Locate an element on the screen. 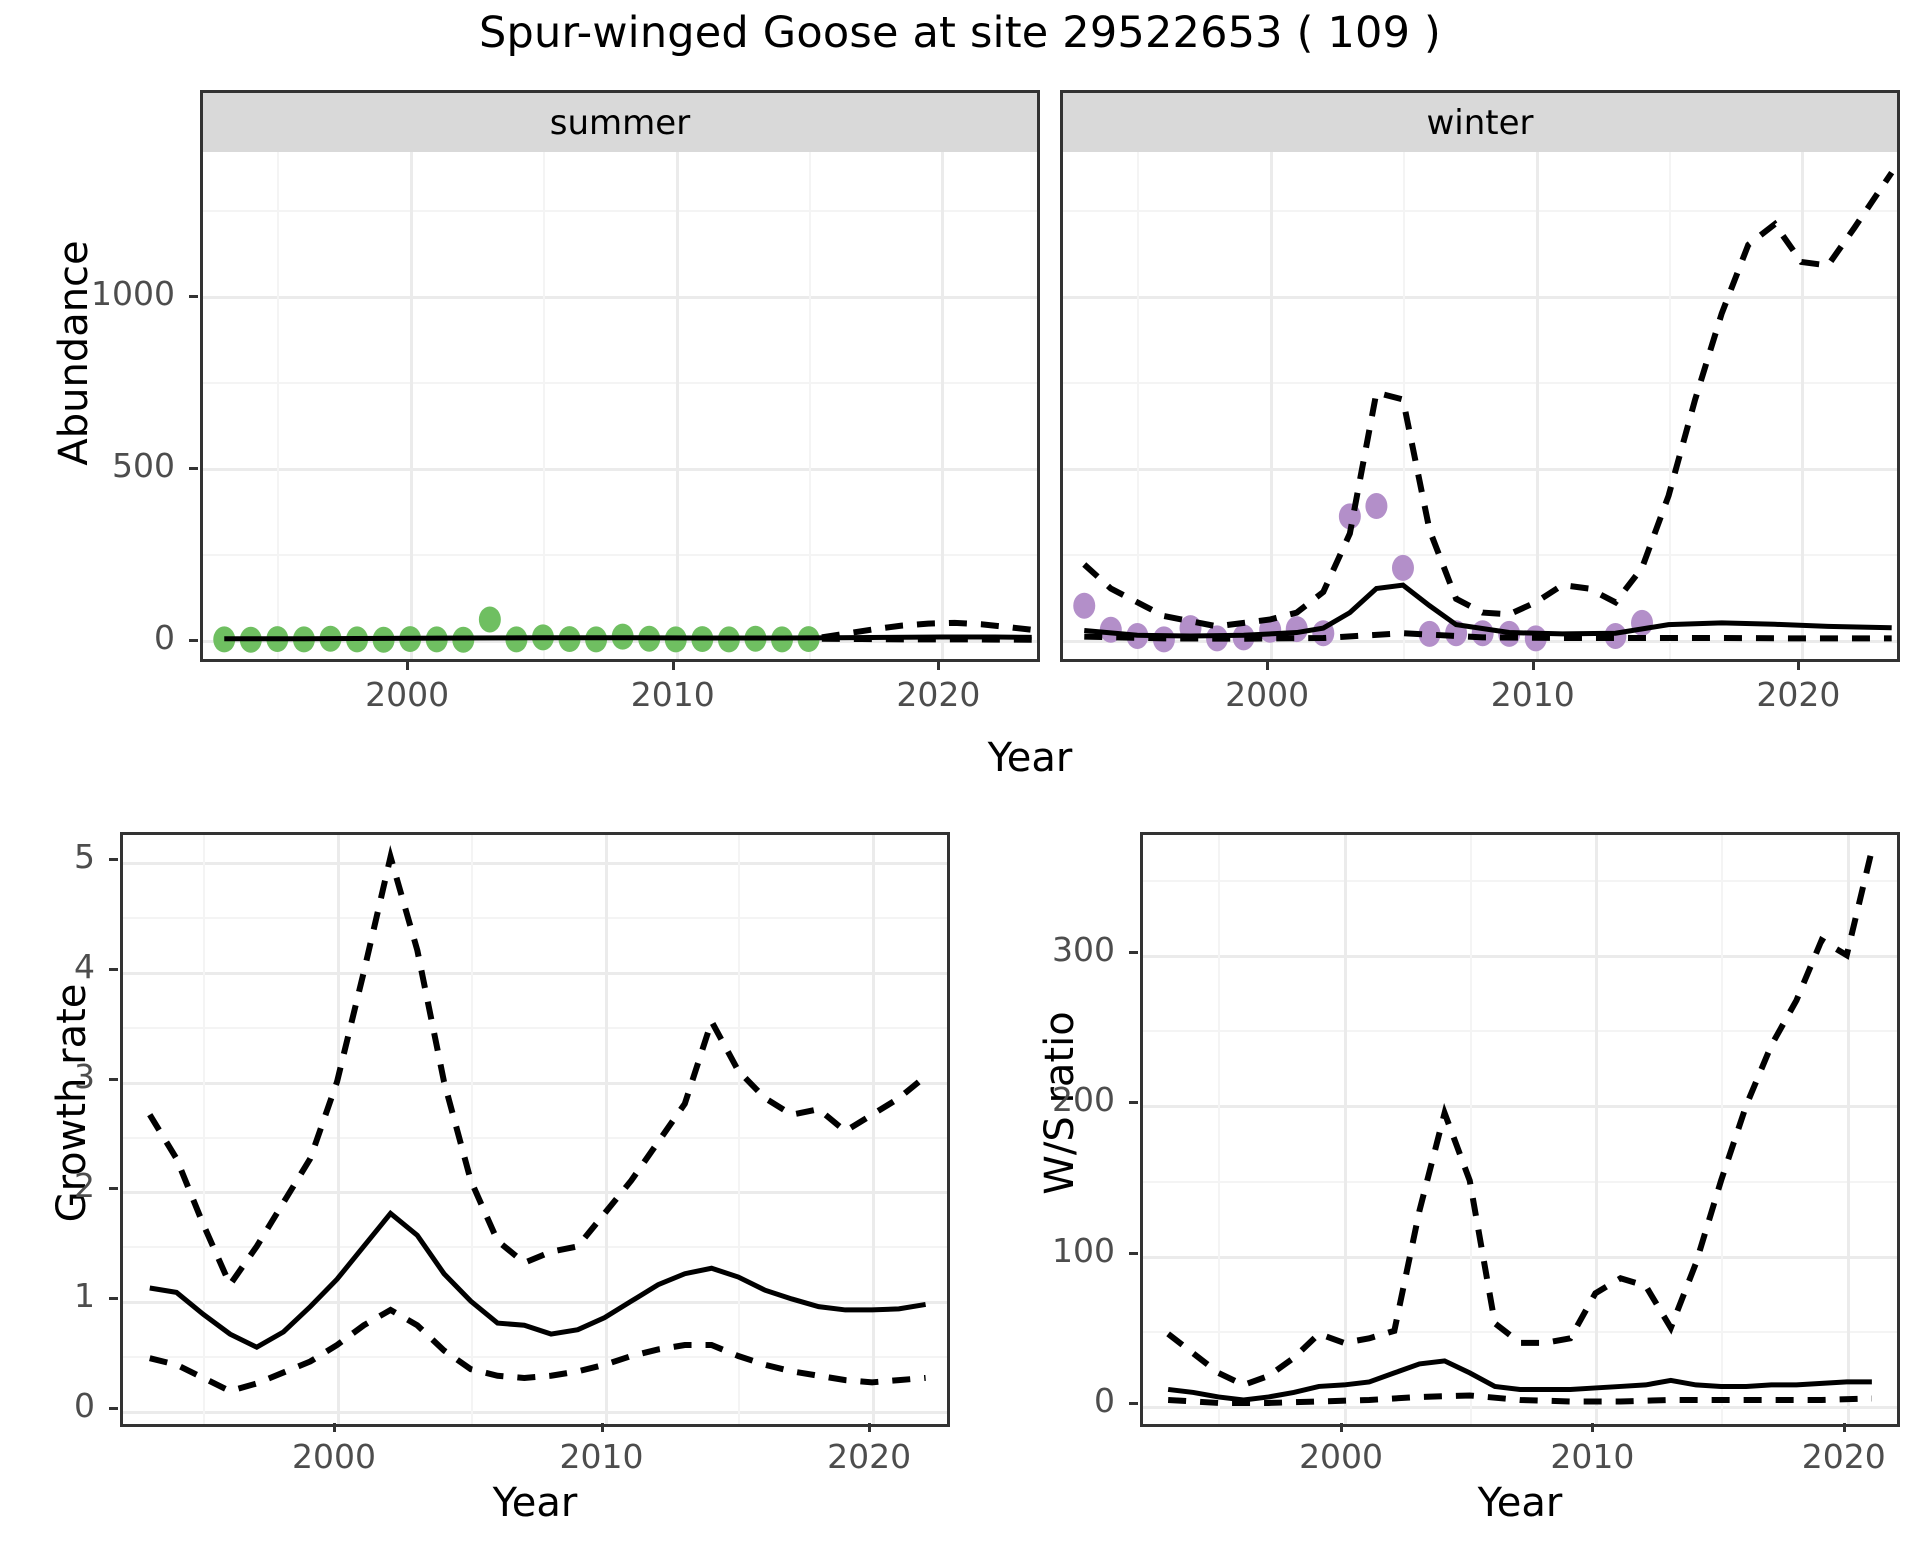 The image size is (1920, 1560). facet-strip-summer: summer is located at coordinates (620, 121).